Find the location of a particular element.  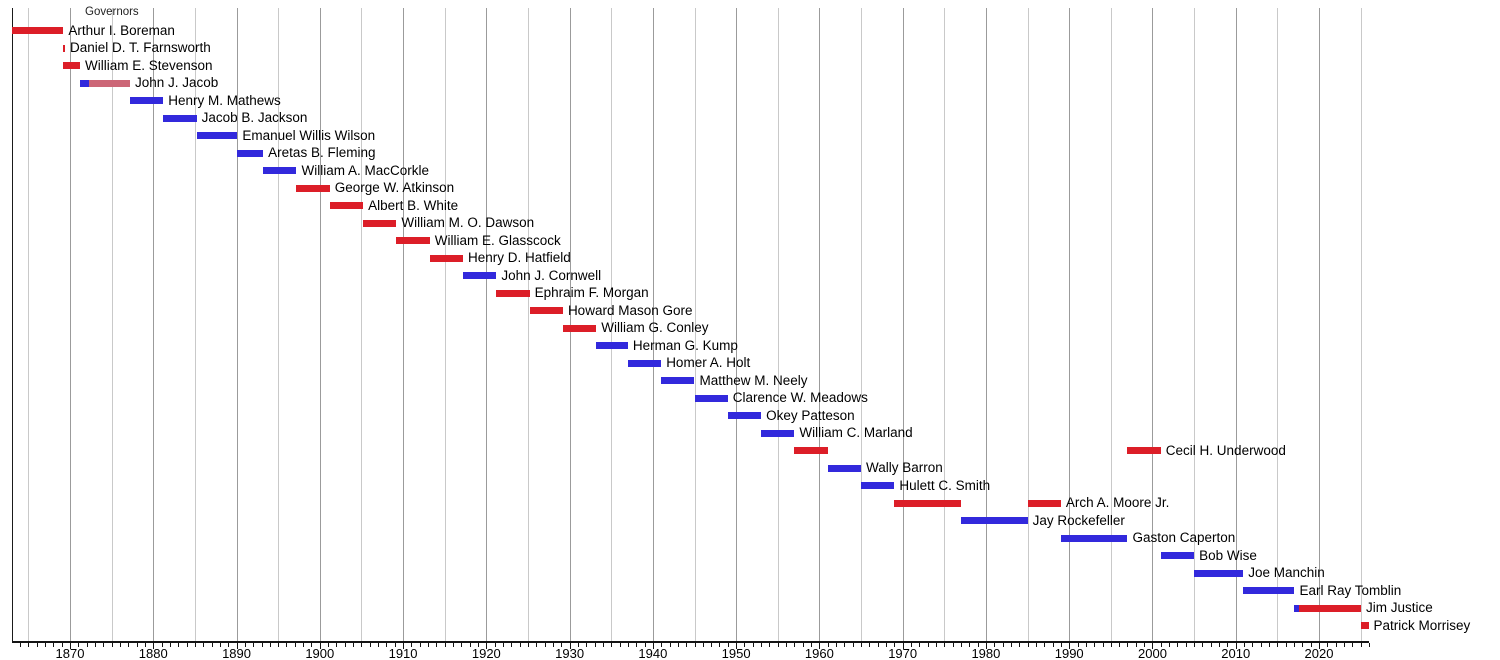

governor-label: Patrick Morrisey is located at coordinates (1422, 625).